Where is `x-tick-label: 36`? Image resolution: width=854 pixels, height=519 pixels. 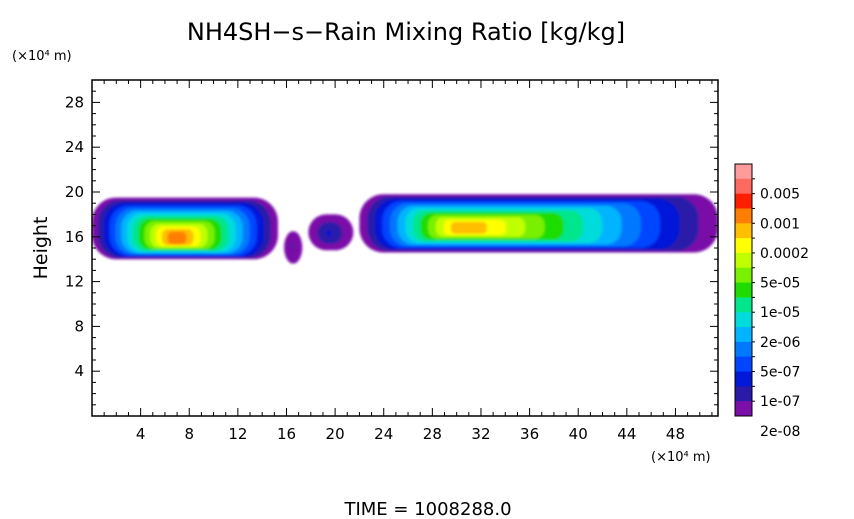
x-tick-label: 36 is located at coordinates (529, 434).